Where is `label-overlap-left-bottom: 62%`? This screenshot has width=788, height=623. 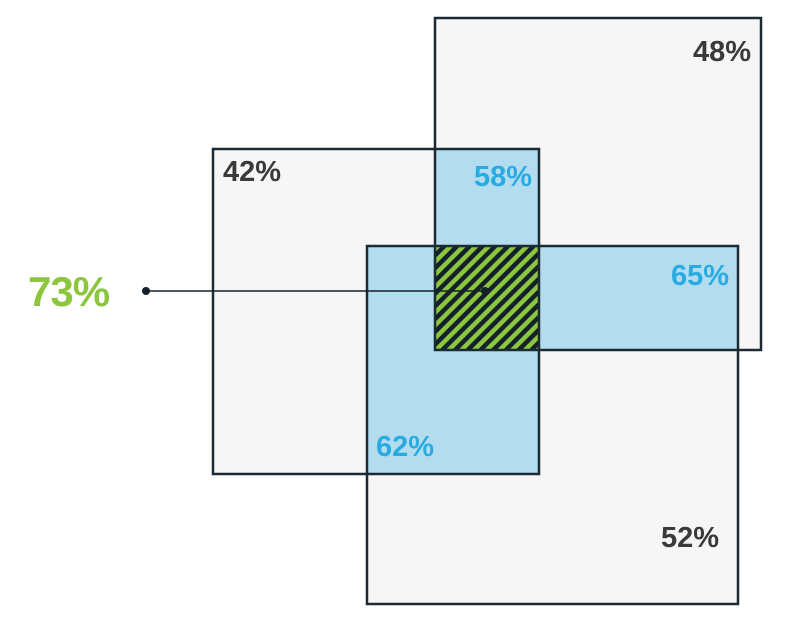
label-overlap-left-bottom: 62% is located at coordinates (405, 447).